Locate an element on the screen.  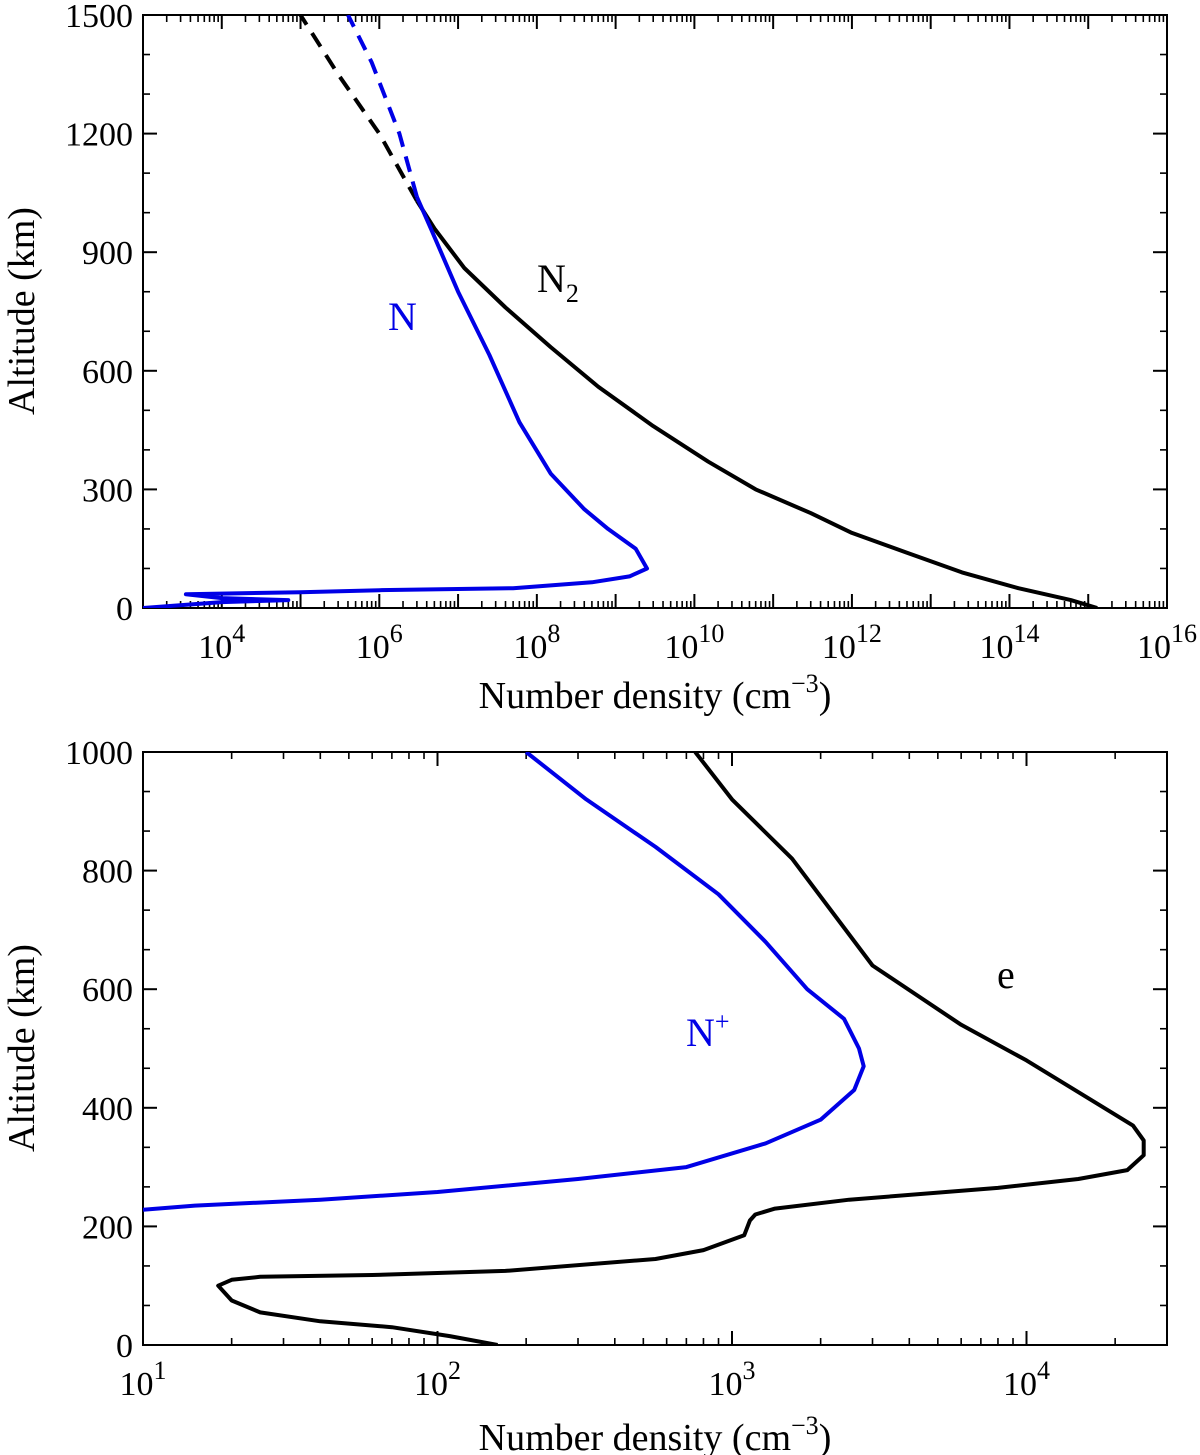
series-extrapolation-N is located at coordinates (382, 106).